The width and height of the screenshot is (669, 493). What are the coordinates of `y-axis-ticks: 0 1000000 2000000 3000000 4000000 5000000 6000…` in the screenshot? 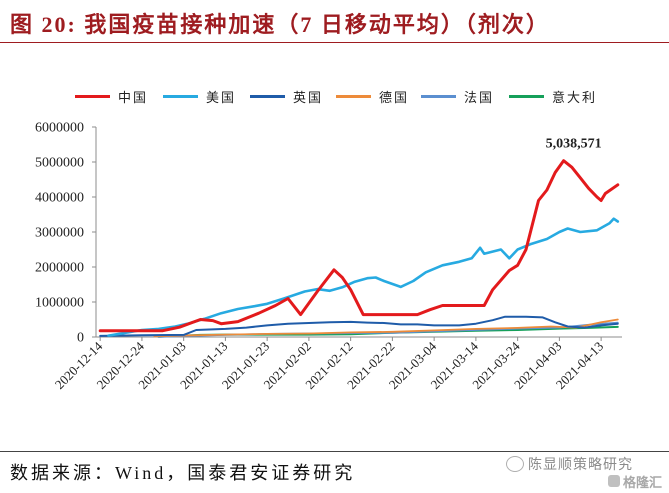 It's located at (65, 233).